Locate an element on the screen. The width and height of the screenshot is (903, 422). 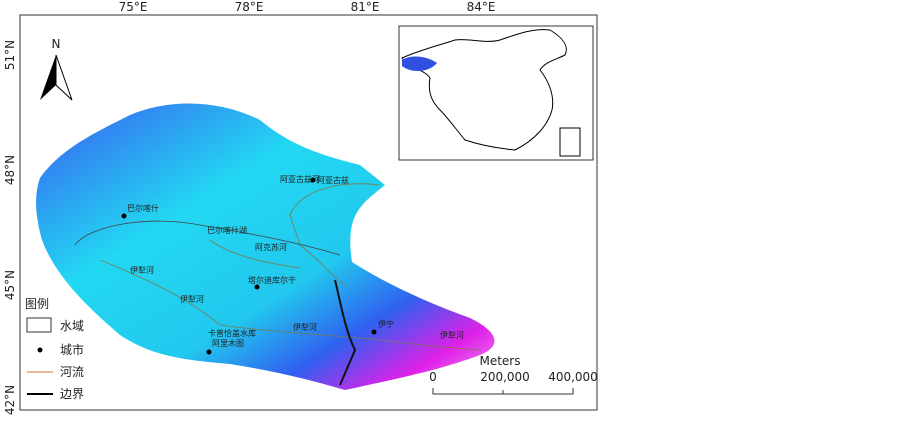
lon-label: 84°E is located at coordinates (481, 7).